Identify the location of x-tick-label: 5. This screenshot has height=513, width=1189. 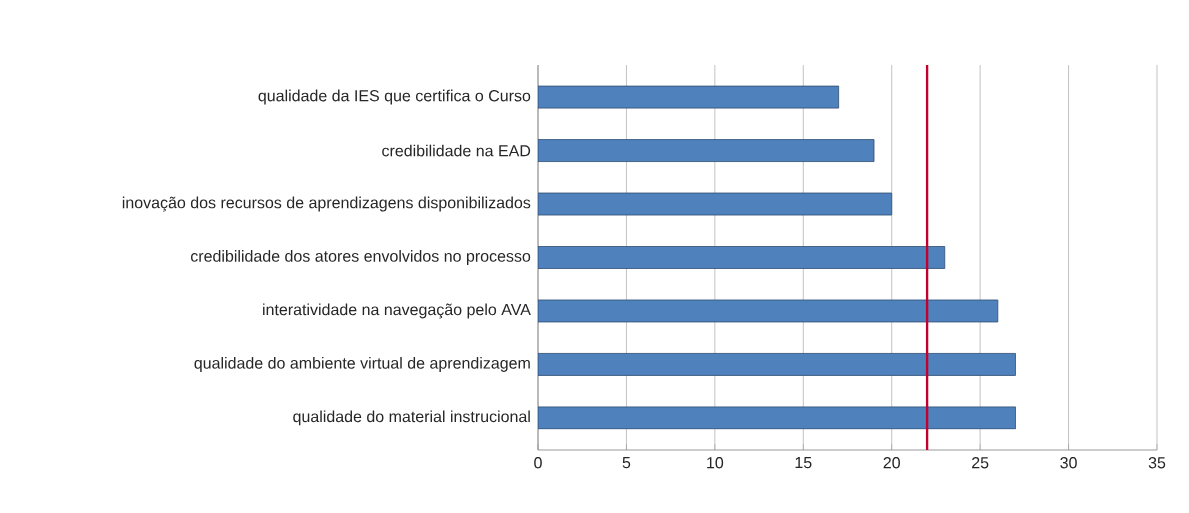
(626, 463).